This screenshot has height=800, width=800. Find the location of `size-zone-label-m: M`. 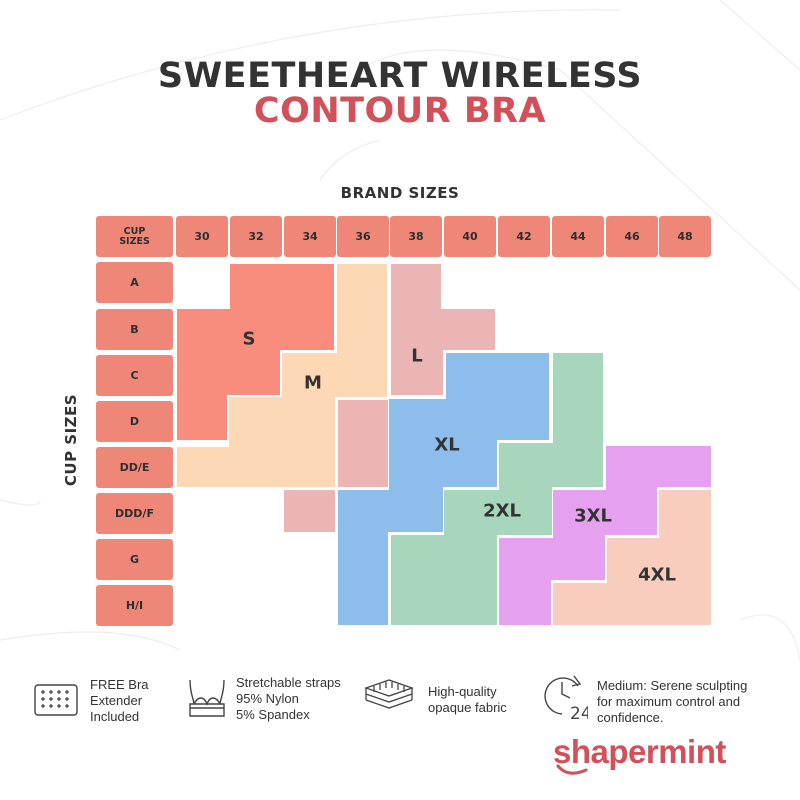

size-zone-label-m: M is located at coordinates (313, 383).